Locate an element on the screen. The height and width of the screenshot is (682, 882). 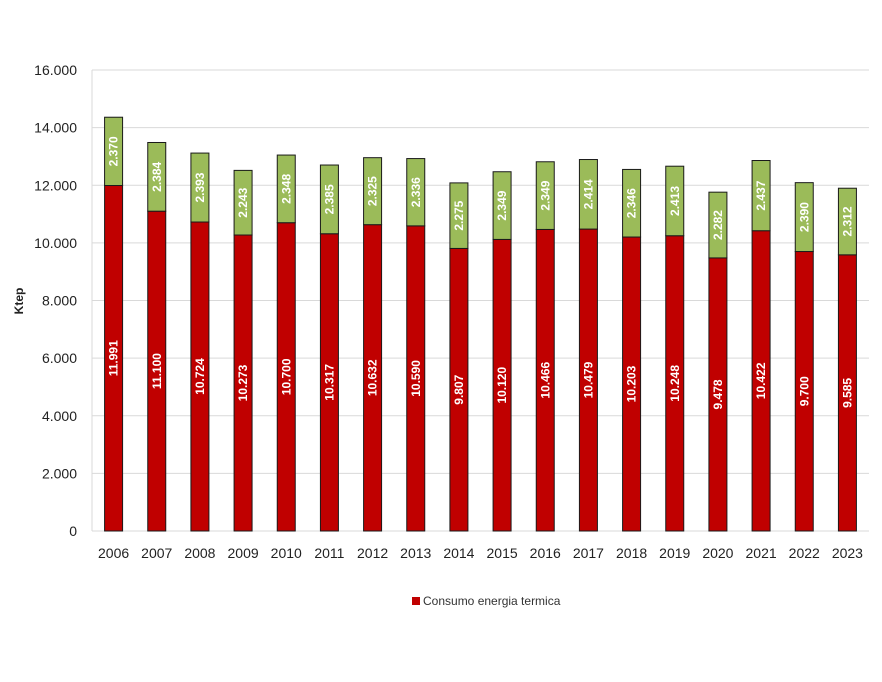
legend-swatch-red is located at coordinates (416, 601).